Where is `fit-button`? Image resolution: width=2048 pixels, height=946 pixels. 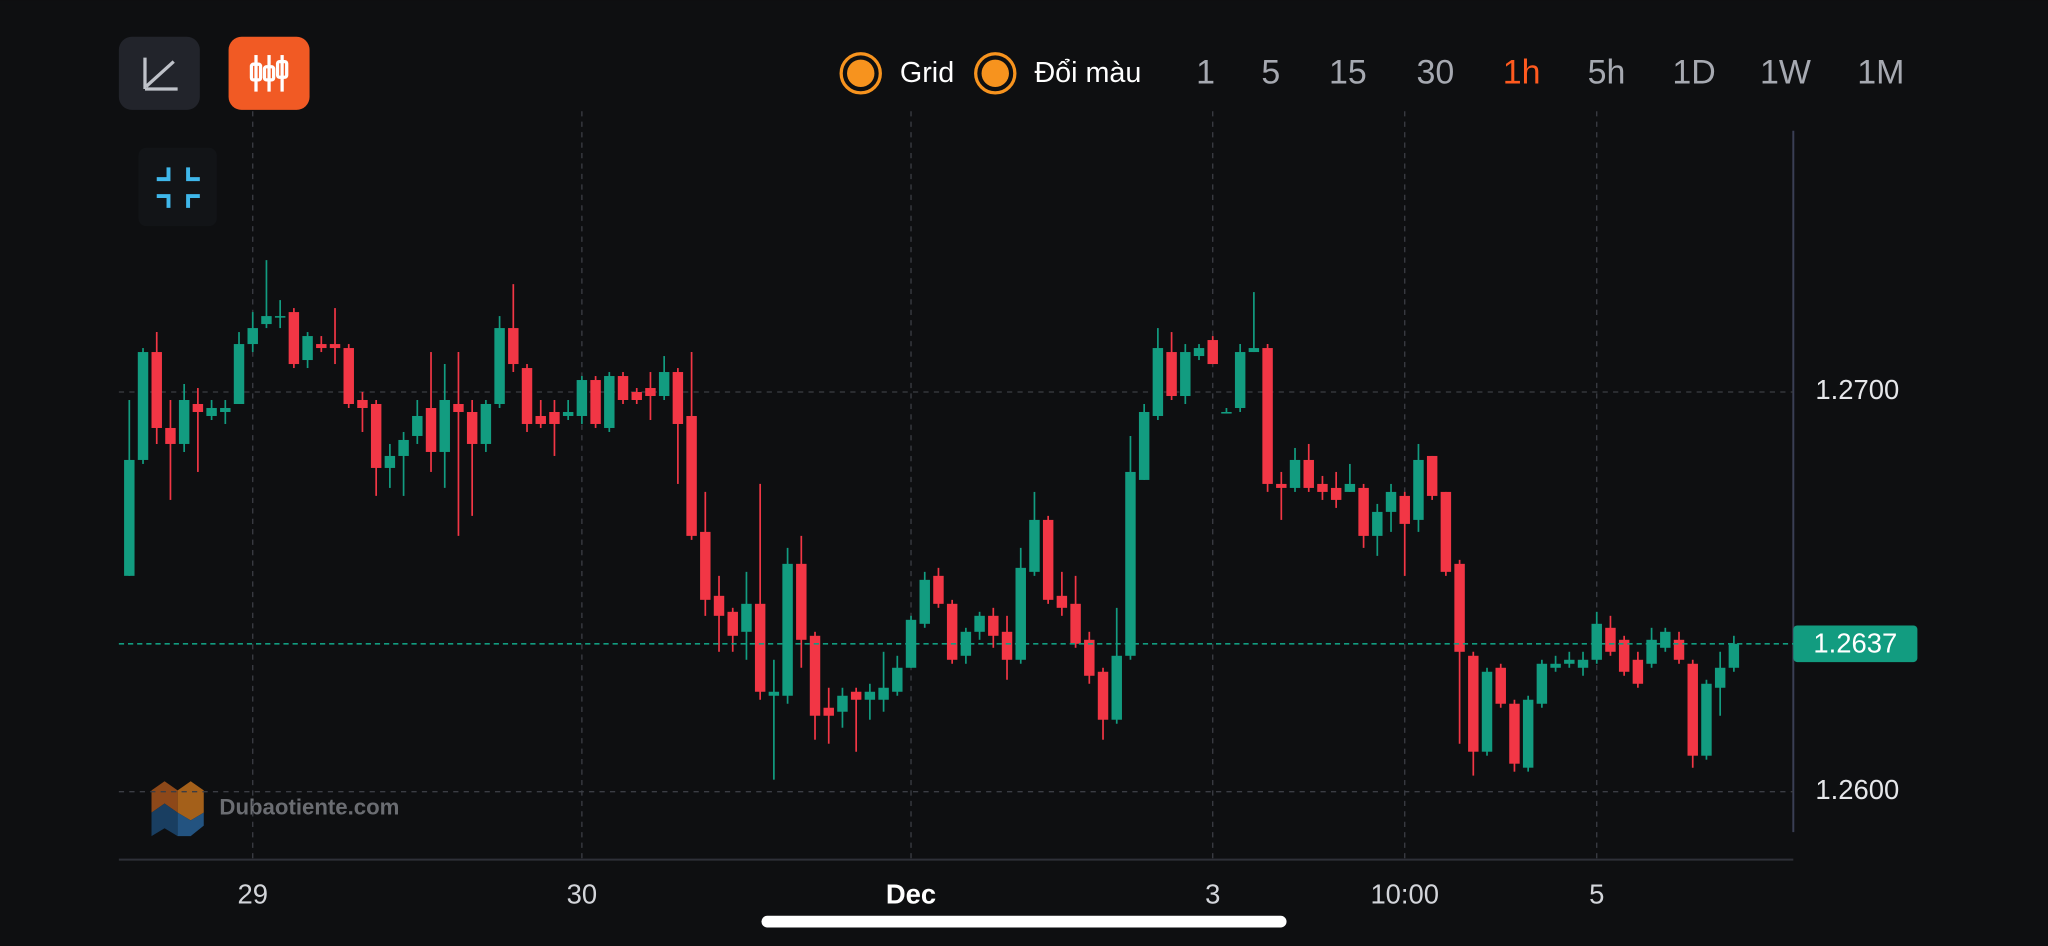
fit-button is located at coordinates (177, 187).